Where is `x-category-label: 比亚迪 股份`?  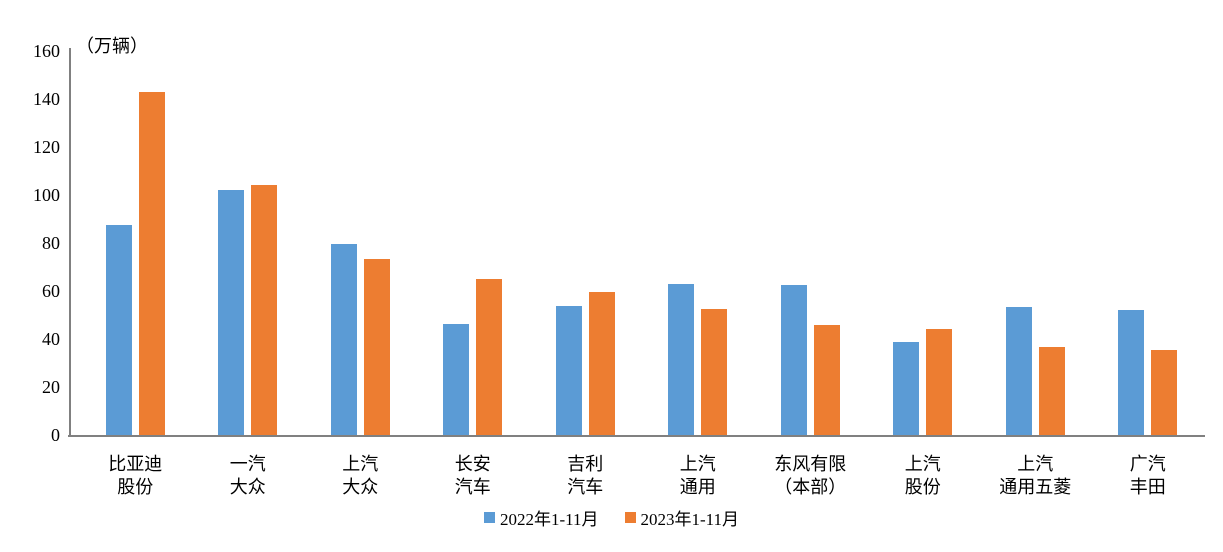 x-category-label: 比亚迪 股份 is located at coordinates (135, 475).